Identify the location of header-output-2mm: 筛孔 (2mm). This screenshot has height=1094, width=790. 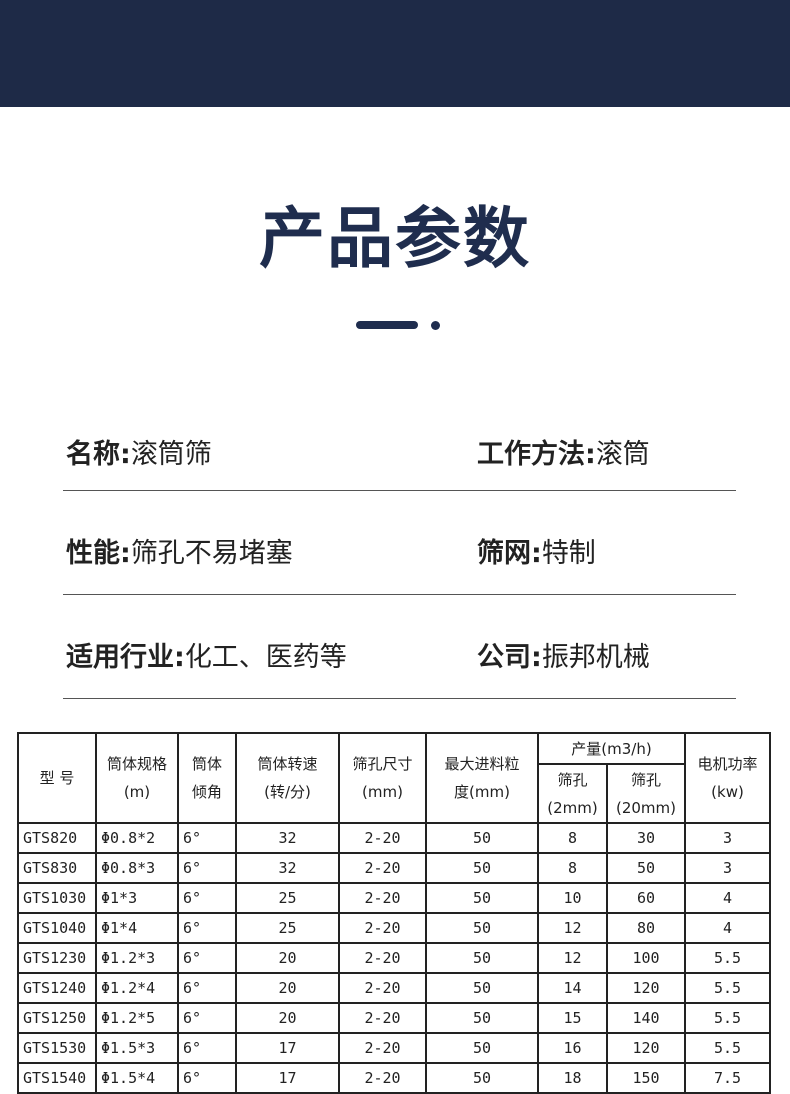
(572, 793).